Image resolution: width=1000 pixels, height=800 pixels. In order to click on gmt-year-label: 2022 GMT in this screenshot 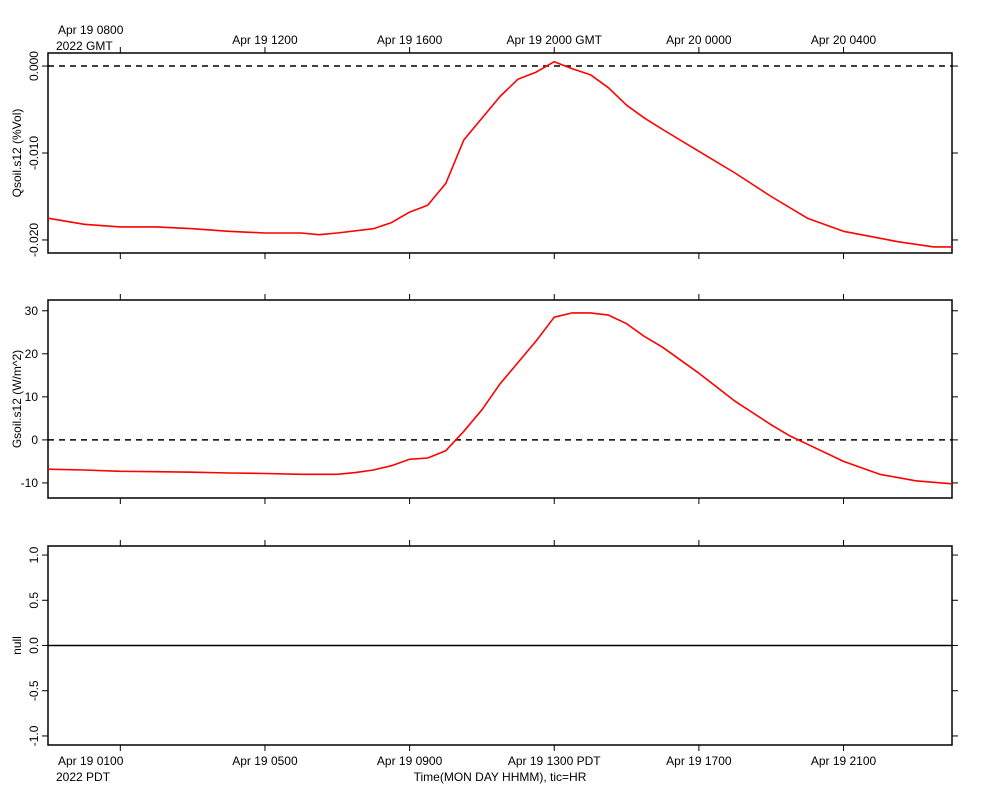, I will do `click(84, 46)`.